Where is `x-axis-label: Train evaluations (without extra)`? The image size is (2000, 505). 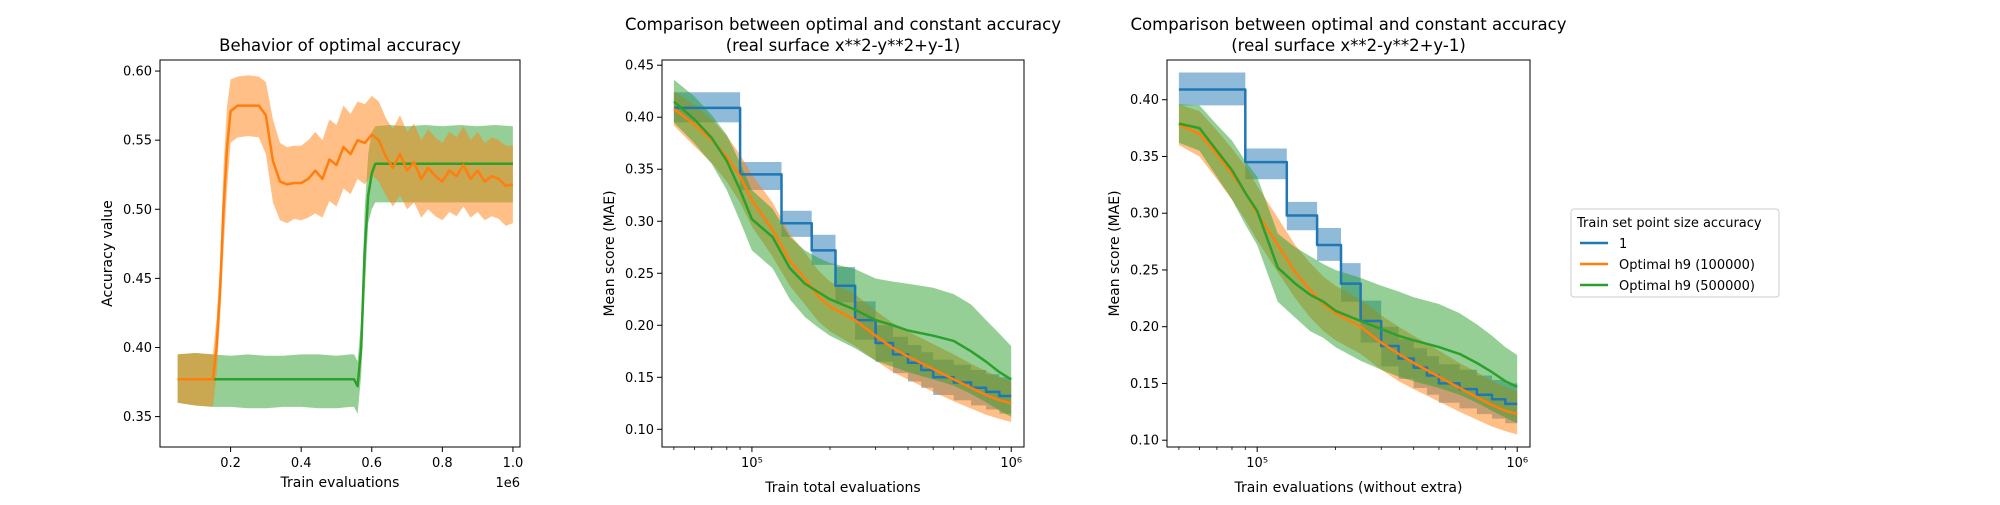 x-axis-label: Train evaluations (without extra) is located at coordinates (1348, 488).